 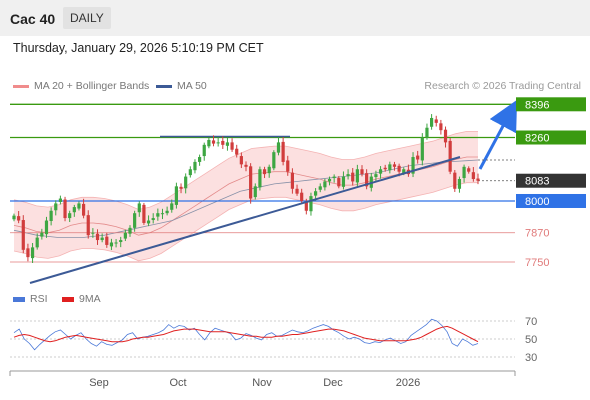 What do you see at coordinates (537, 139) in the screenshot?
I see `level-label-8260: 8260` at bounding box center [537, 139].